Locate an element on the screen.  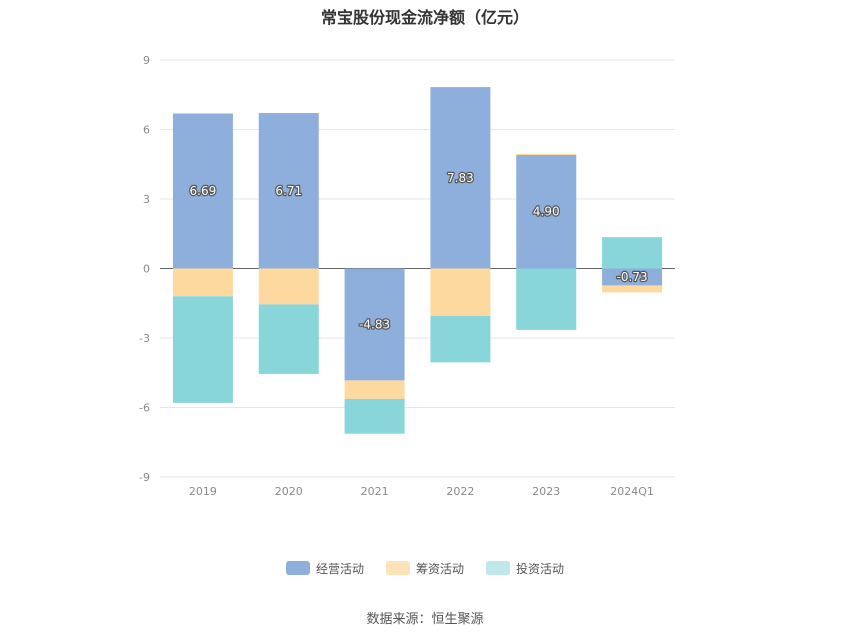
x-tick-label: 2024Q1 is located at coordinates (632, 491).